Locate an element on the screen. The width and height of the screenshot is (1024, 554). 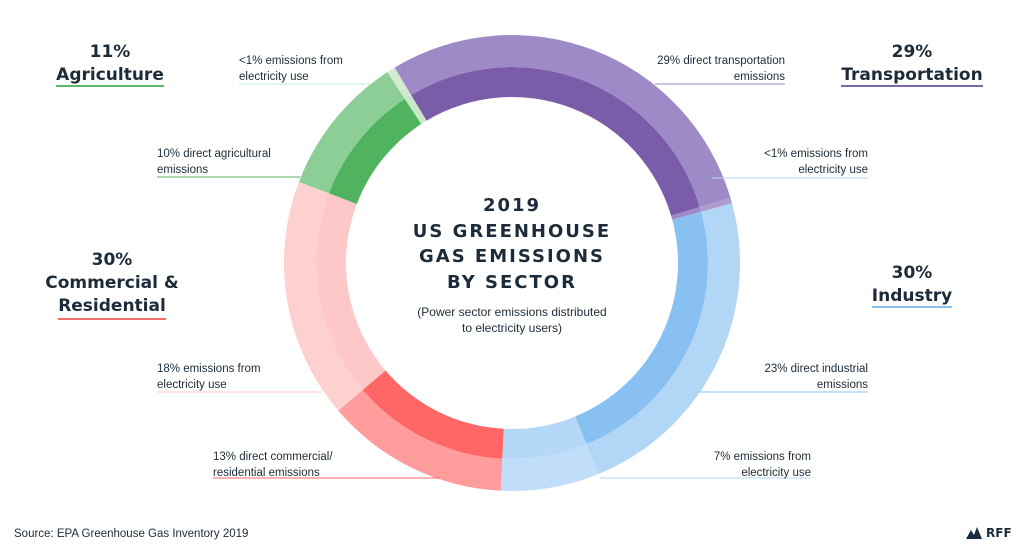
chart-title-line: BY SECTOR is located at coordinates (512, 282).